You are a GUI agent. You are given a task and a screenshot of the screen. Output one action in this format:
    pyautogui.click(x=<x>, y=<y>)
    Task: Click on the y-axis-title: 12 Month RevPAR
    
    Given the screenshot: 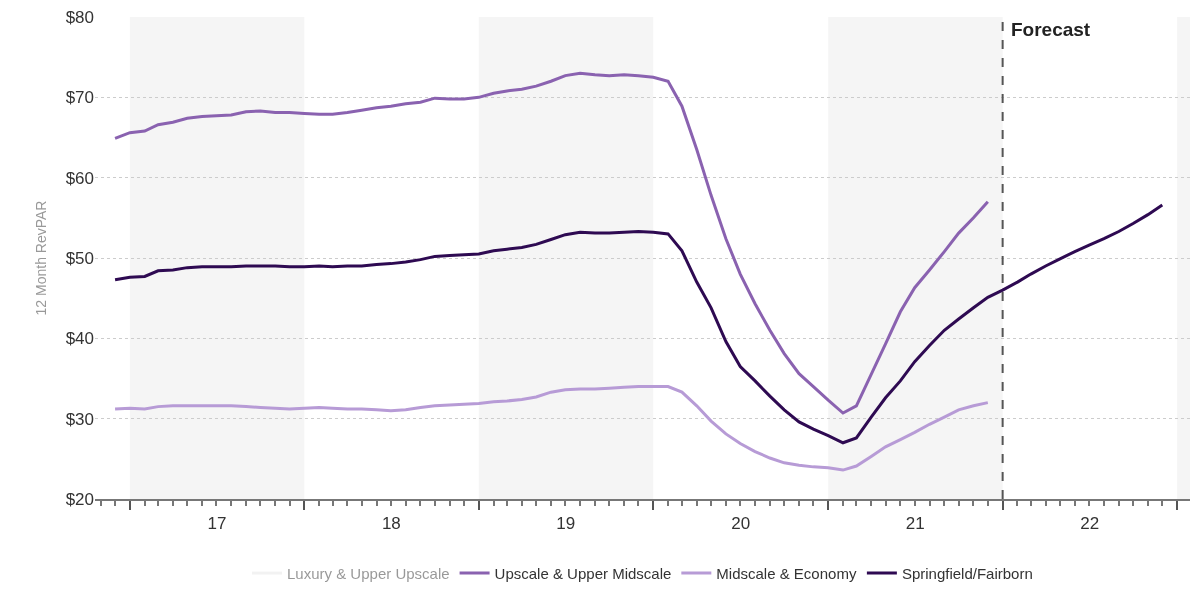 What is the action you would take?
    pyautogui.click(x=41, y=258)
    